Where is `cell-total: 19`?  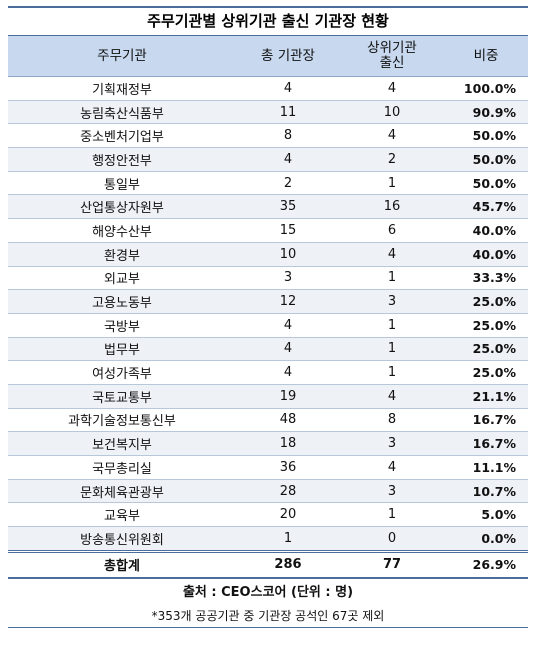 cell-total: 19 is located at coordinates (288, 396).